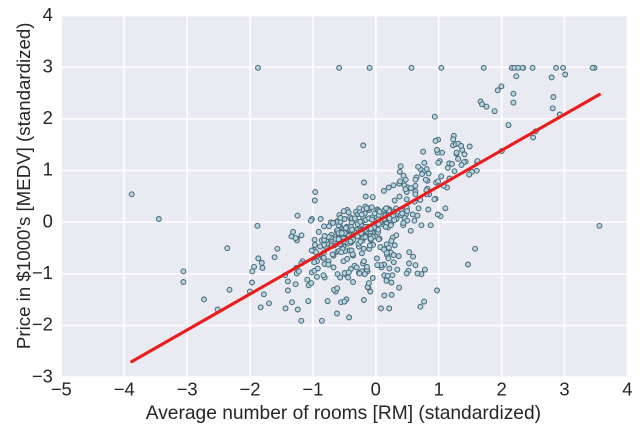 The height and width of the screenshot is (430, 640). I want to click on svg-text: −4, so click(124, 389).